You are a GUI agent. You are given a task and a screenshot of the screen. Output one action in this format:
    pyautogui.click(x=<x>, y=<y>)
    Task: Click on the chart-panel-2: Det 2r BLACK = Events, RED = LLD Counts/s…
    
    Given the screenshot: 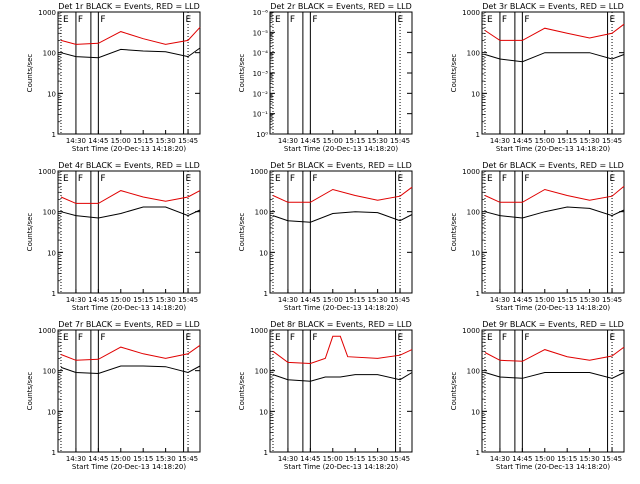 What is the action you would take?
    pyautogui.click(x=325, y=77)
    